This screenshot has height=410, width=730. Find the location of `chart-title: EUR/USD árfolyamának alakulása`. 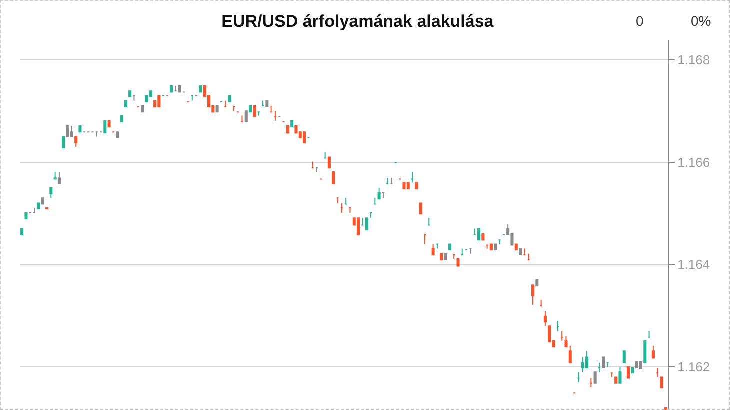

chart-title: EUR/USD árfolyamának alakulása is located at coordinates (358, 21).